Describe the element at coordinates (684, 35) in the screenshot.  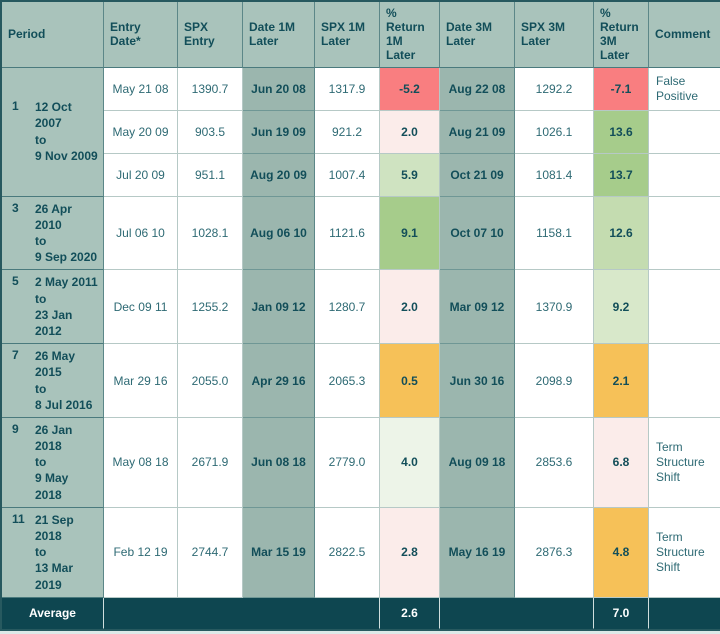
I see `col-header-comment: Comment` at that location.